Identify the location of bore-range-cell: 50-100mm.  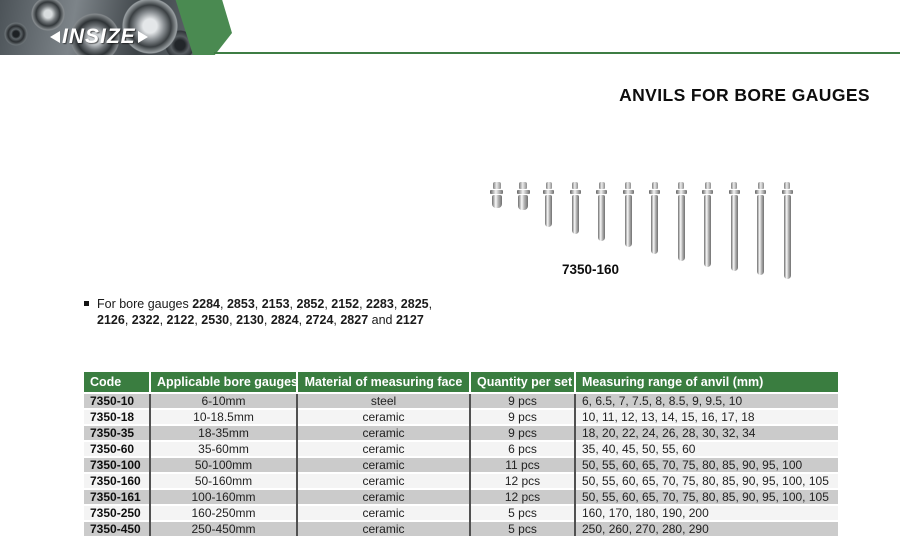
(223, 464).